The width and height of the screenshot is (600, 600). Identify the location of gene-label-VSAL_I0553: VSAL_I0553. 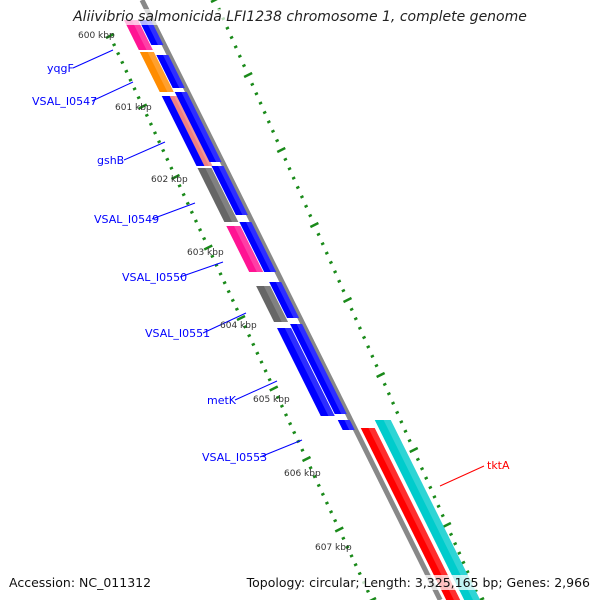
(235, 457).